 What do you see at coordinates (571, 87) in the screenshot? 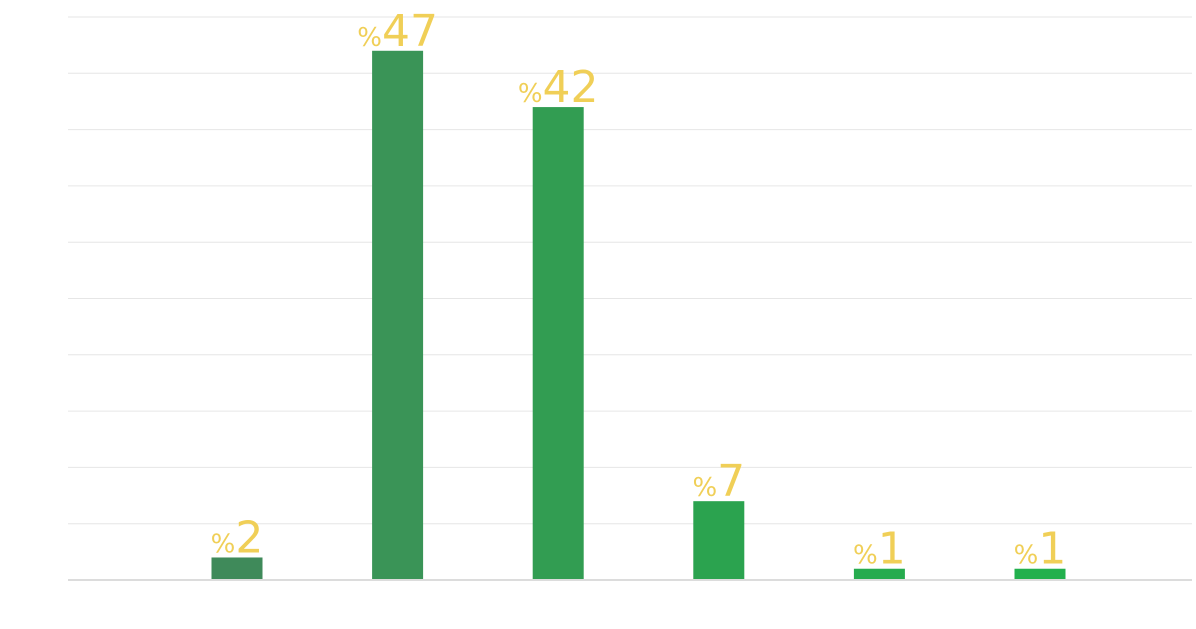
I see `data-label-value: 42` at bounding box center [571, 87].